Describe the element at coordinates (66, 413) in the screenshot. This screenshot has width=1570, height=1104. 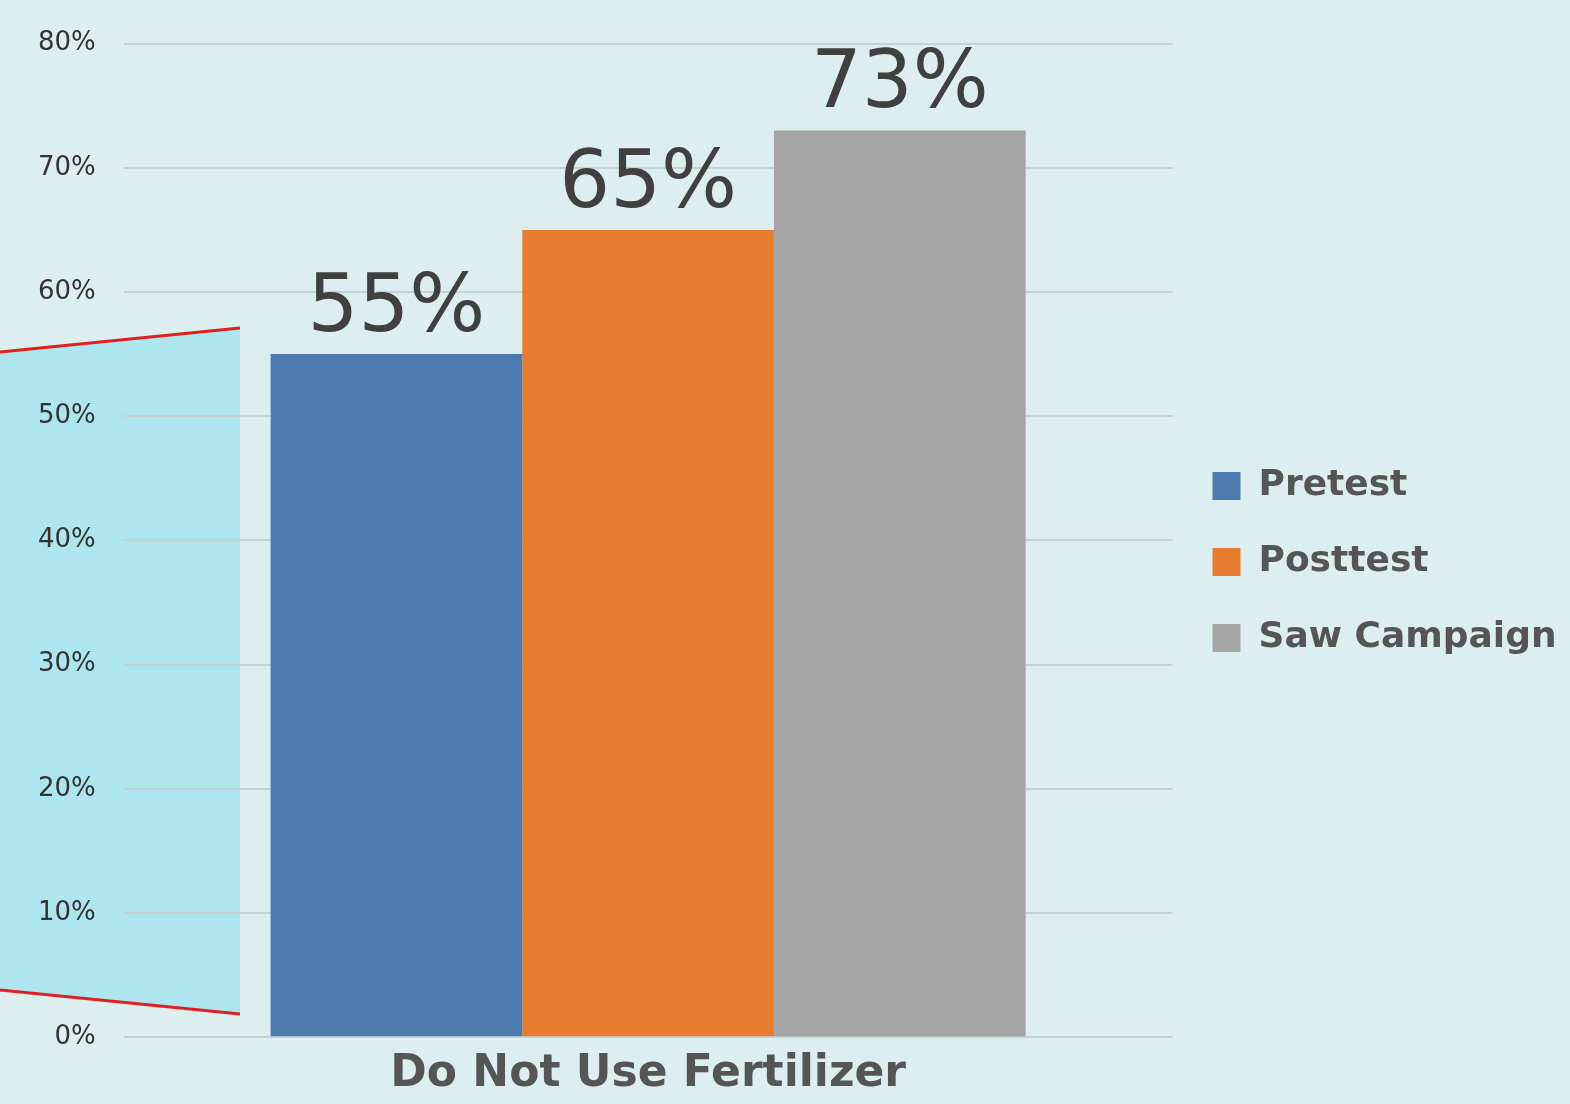
I see `y-tick-label: 50%` at that location.